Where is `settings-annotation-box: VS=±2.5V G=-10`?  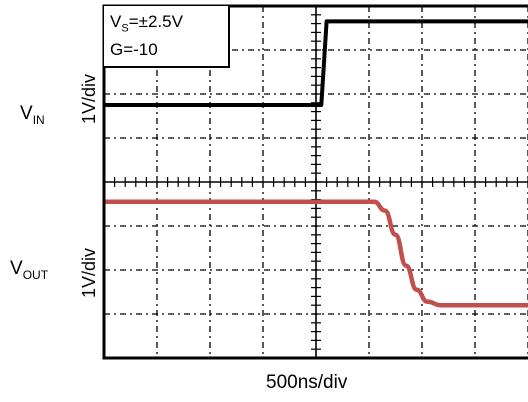 settings-annotation-box: VS=±2.5V G=-10 is located at coordinates (167, 37).